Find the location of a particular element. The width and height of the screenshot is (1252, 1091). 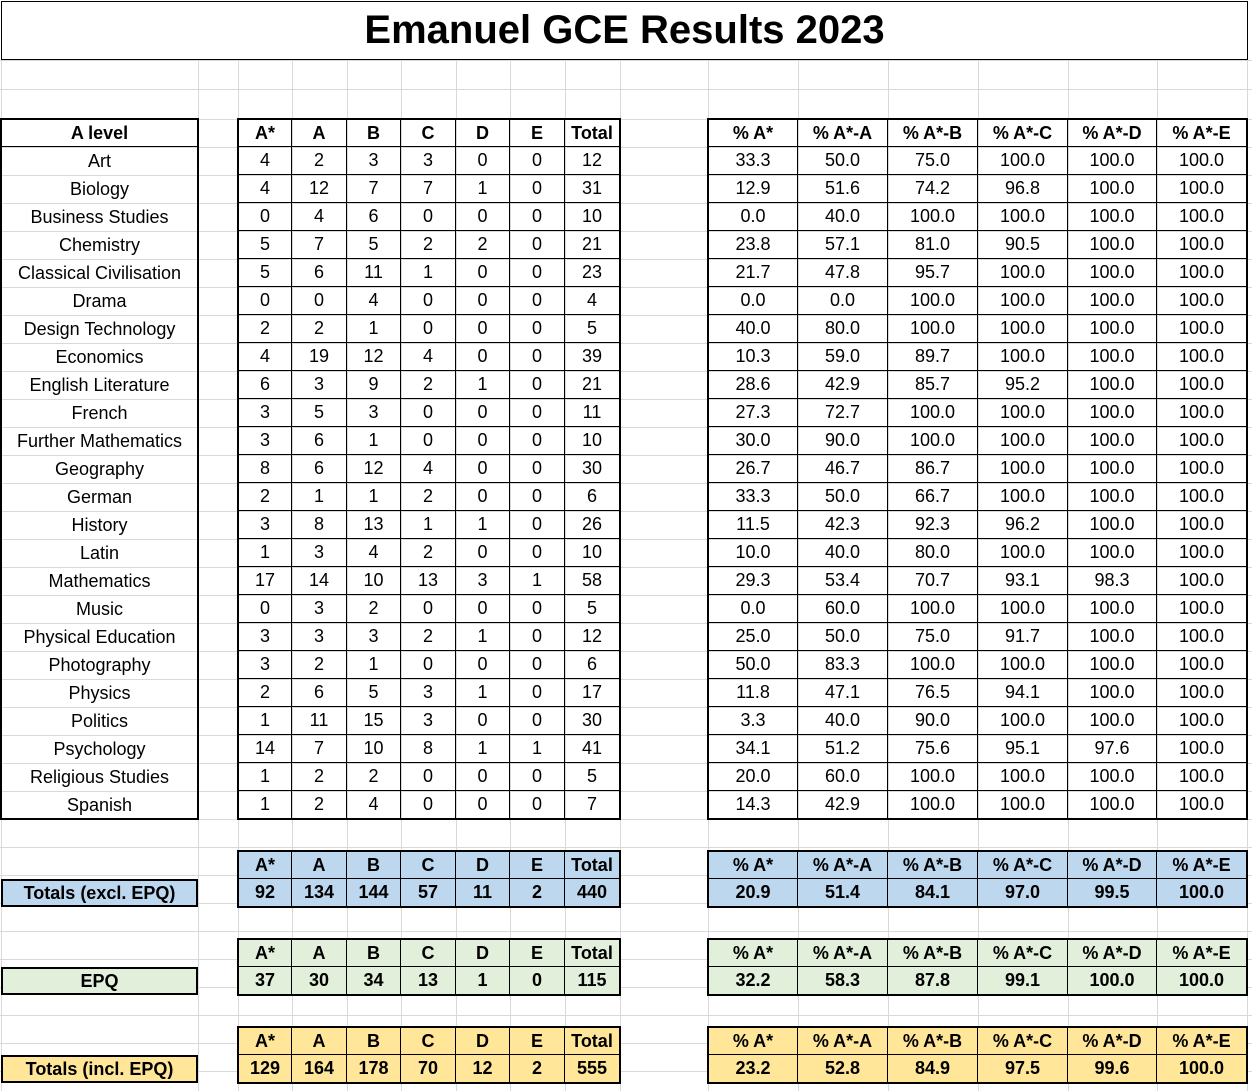

subject-name: Physics is located at coordinates (99, 693).